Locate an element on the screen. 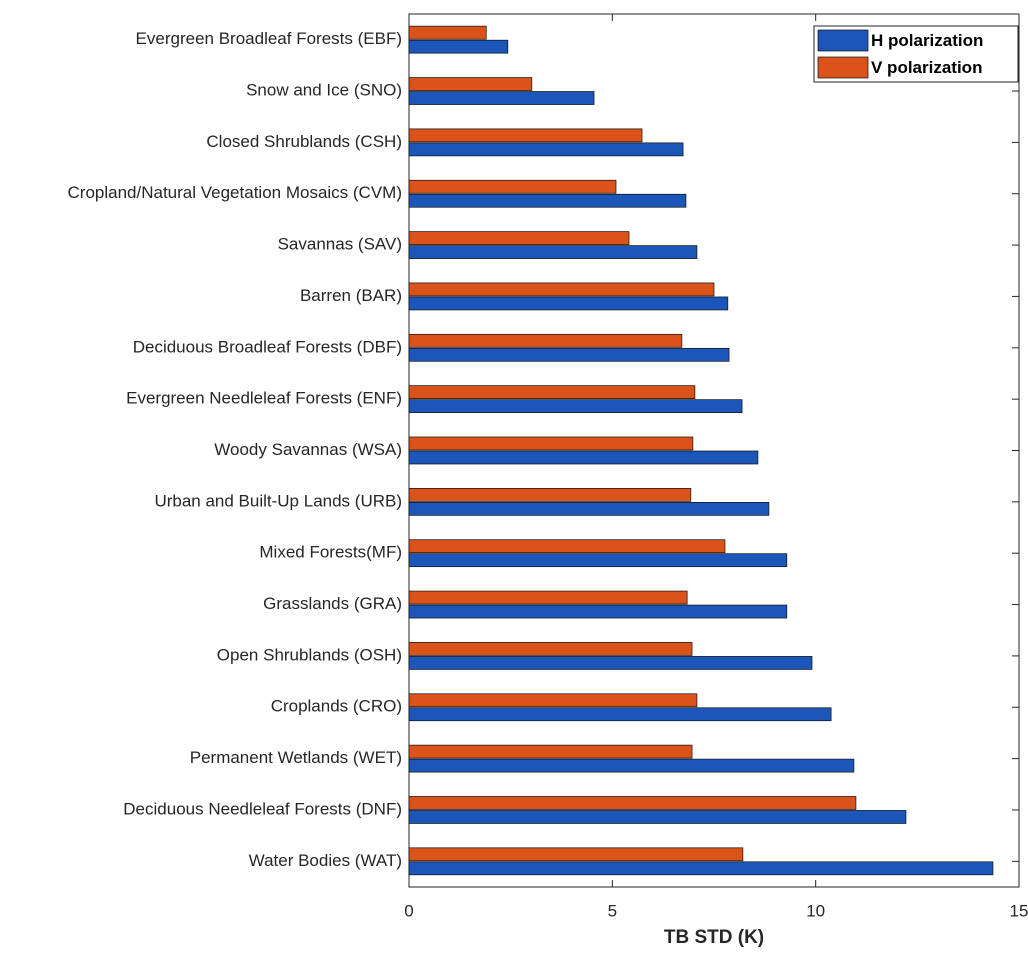  legend-label: H polarization is located at coordinates (927, 40).